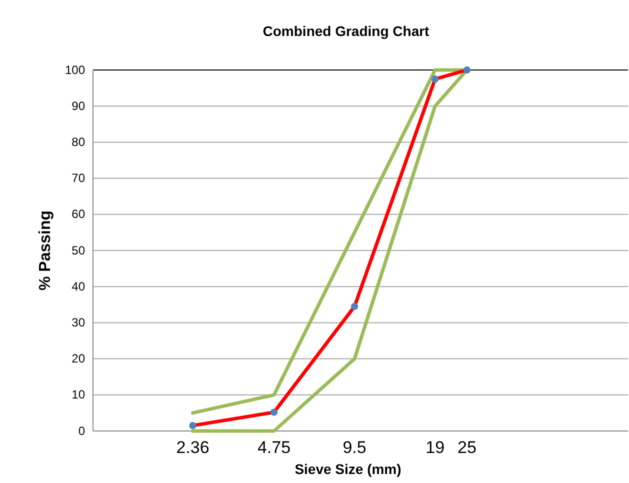 The width and height of the screenshot is (629, 483). I want to click on x-tick-label: 2.36, so click(193, 448).